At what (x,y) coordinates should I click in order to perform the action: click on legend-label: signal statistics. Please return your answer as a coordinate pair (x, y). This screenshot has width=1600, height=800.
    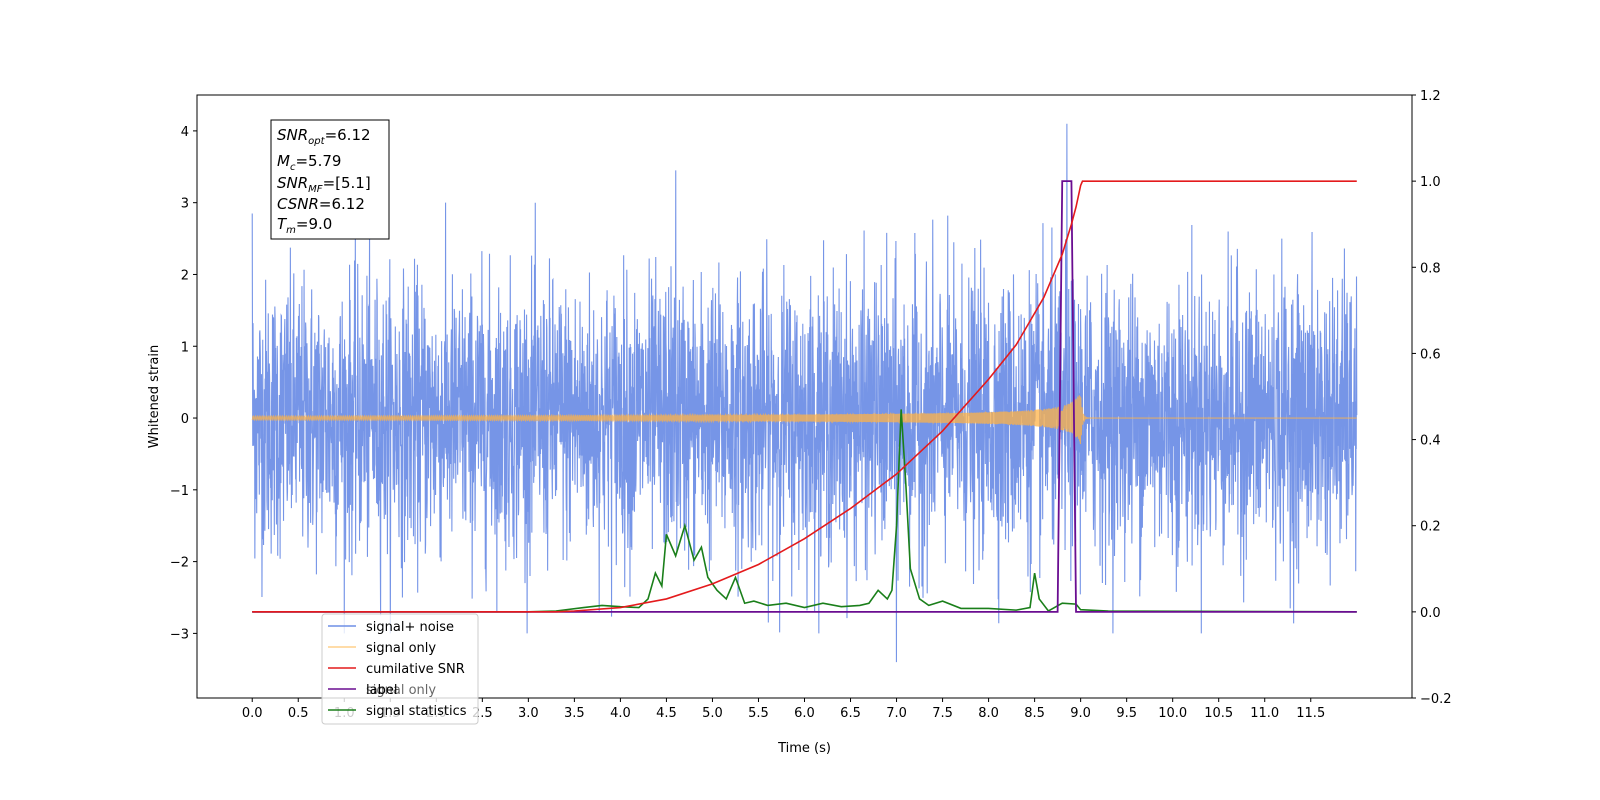
    Looking at the image, I should click on (416, 711).